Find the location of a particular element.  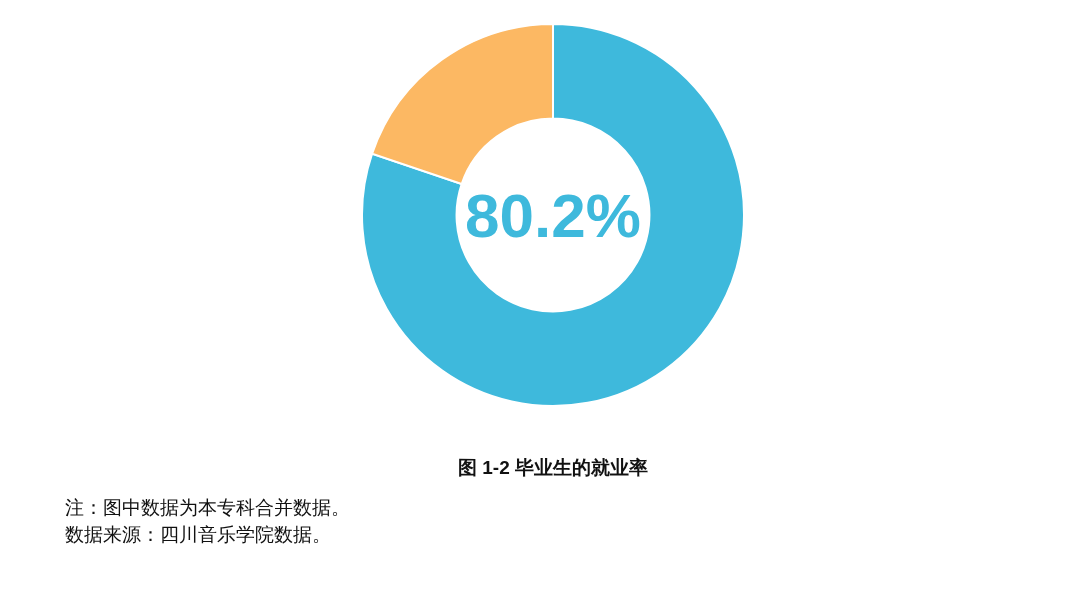

title: 图 1-2 毕业生的就业率 is located at coordinates (553, 467).